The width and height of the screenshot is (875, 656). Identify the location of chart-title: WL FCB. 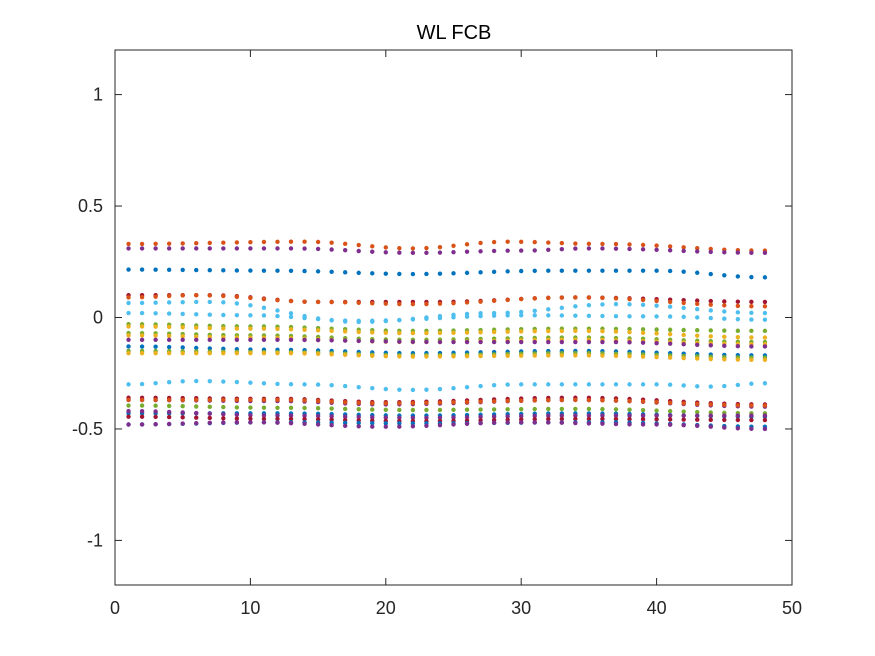
(454, 33).